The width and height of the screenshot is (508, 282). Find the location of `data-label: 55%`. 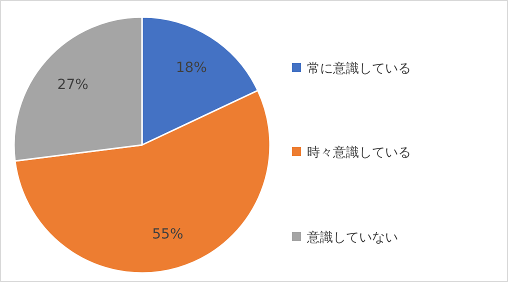

data-label: 55% is located at coordinates (168, 234).